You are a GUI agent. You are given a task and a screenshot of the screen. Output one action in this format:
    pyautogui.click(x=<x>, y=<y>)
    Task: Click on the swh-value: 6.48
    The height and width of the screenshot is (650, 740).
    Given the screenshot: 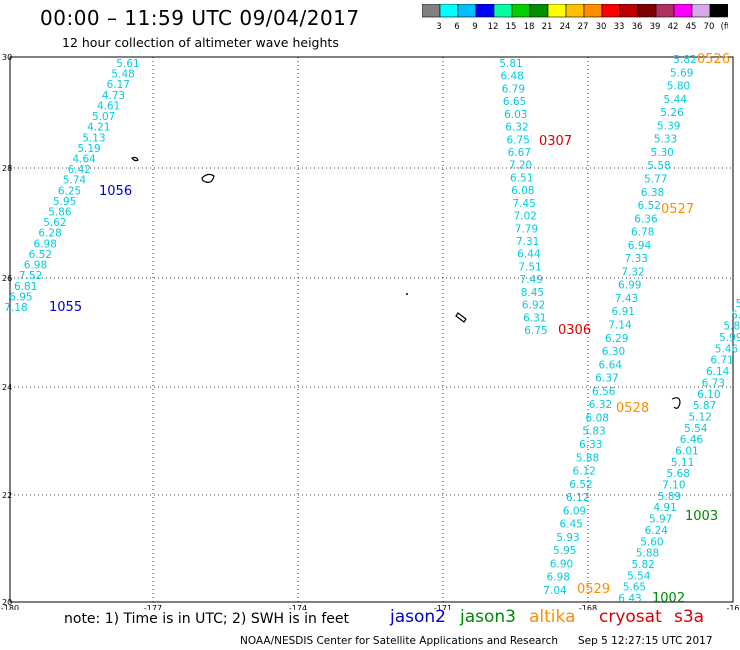 What is the action you would take?
    pyautogui.click(x=511, y=77)
    